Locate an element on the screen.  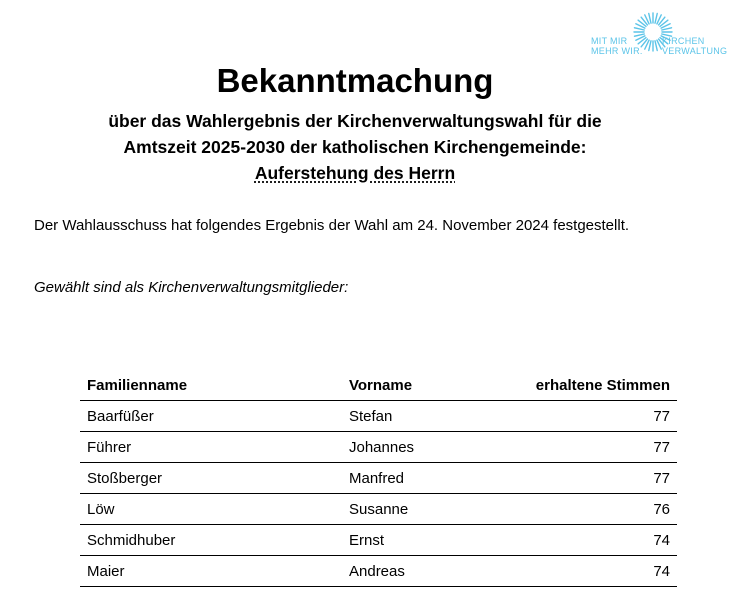
cell-first-name: Stefan is located at coordinates (429, 416).